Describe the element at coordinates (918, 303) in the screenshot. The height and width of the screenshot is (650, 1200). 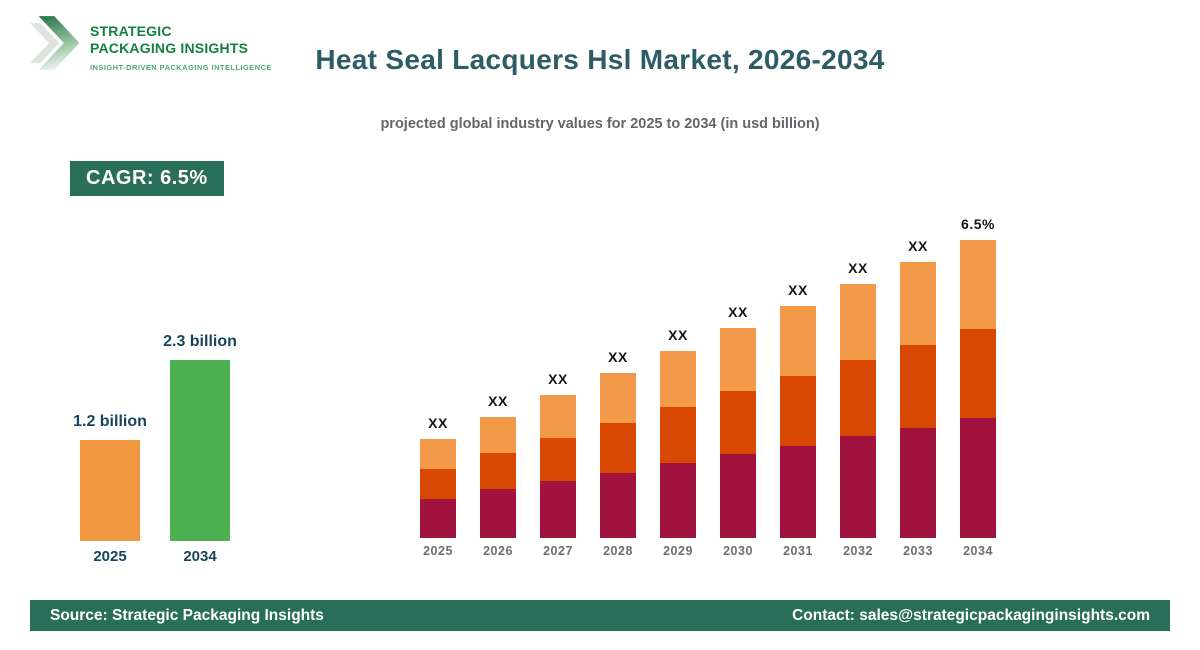
I see `segment-top-2033` at that location.